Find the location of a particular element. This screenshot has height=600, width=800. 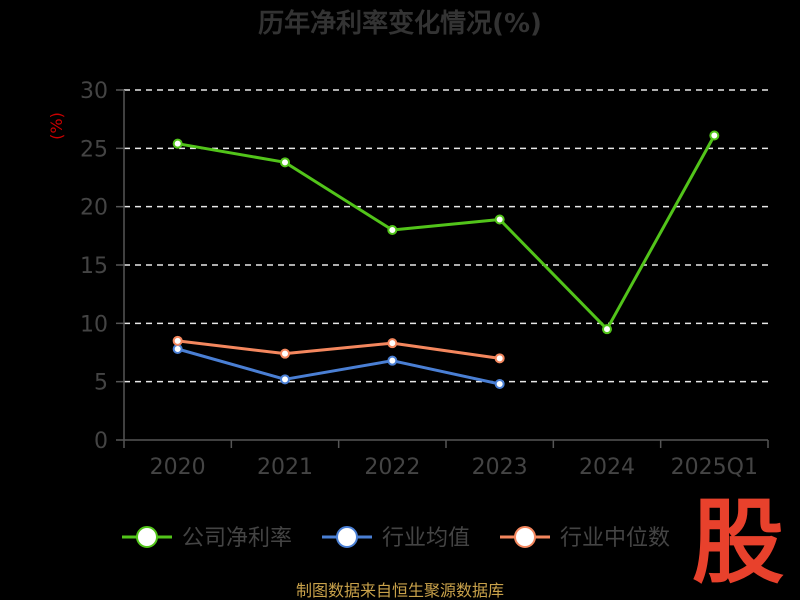

legend-label: 行业均值 is located at coordinates (426, 538).